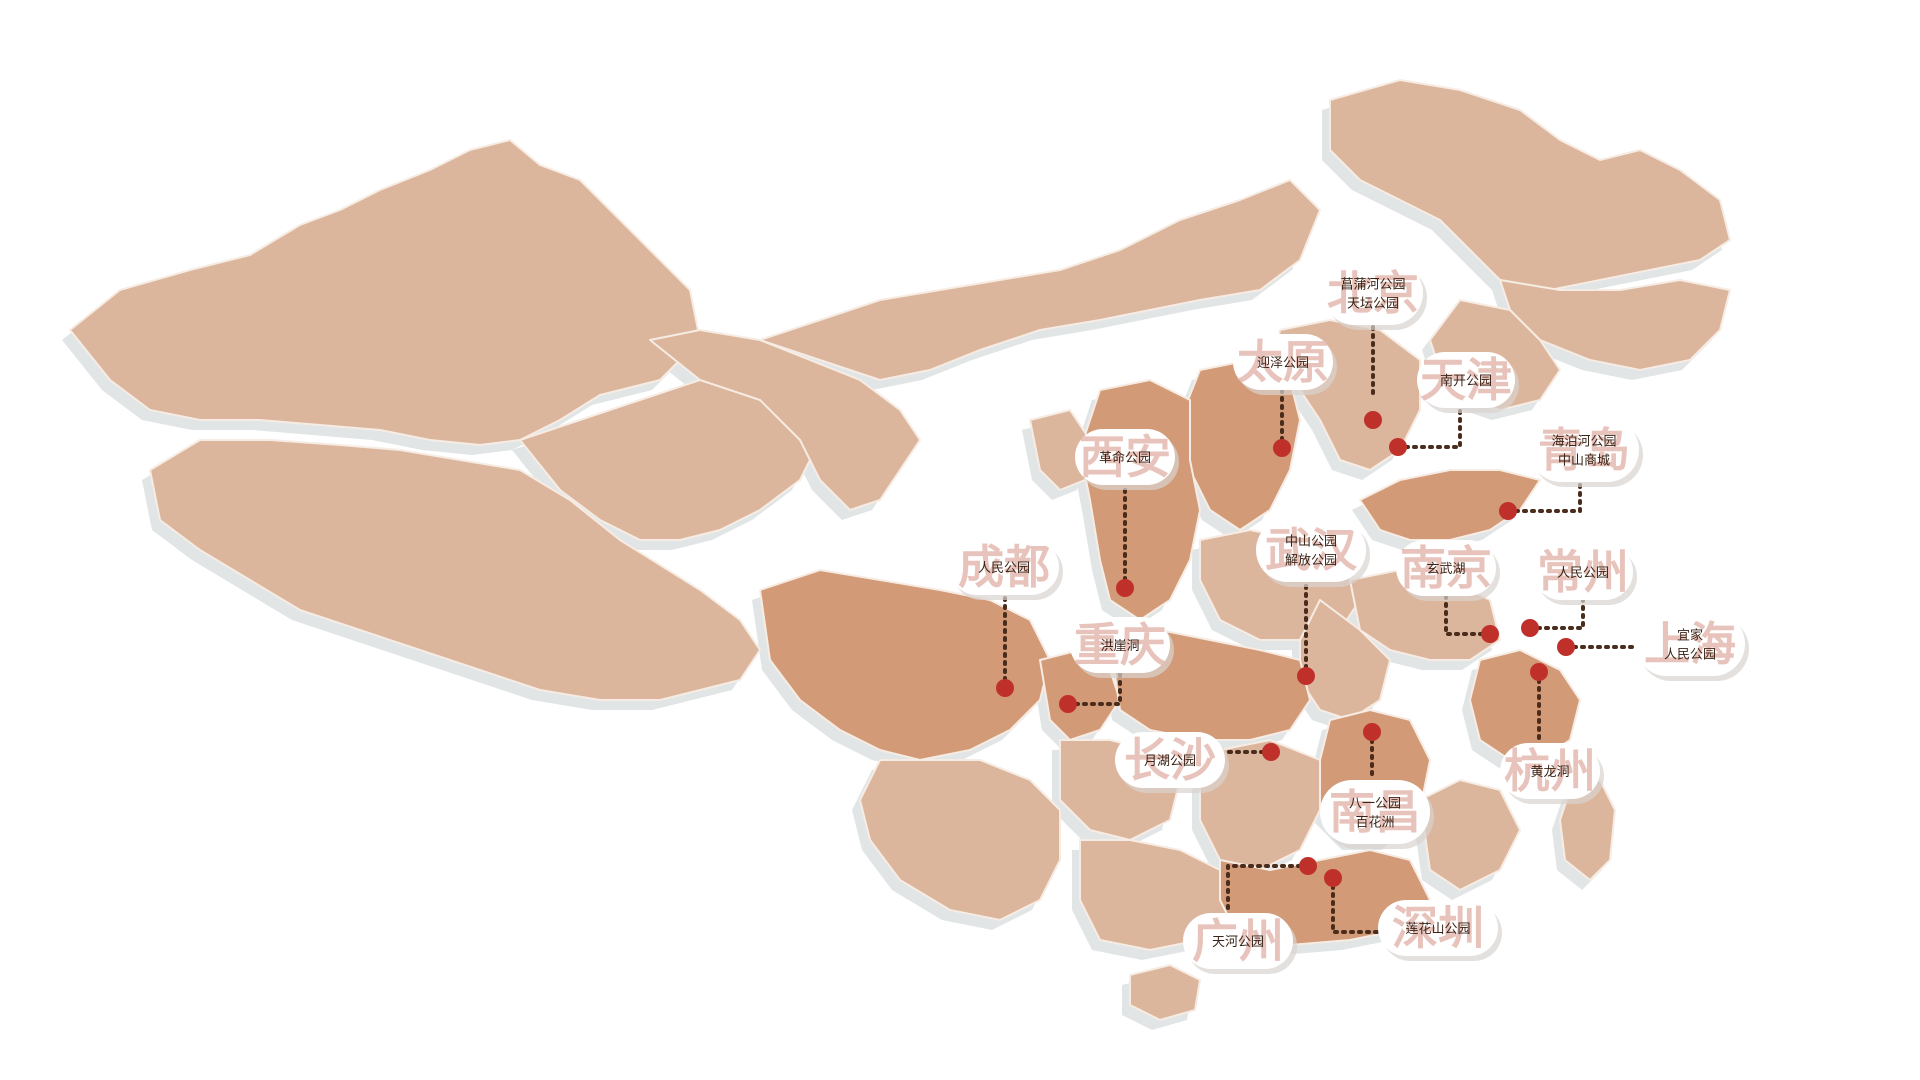 This screenshot has width=1920, height=1080. Describe the element at coordinates (1566, 647) in the screenshot. I see `marker-shanghai` at that location.